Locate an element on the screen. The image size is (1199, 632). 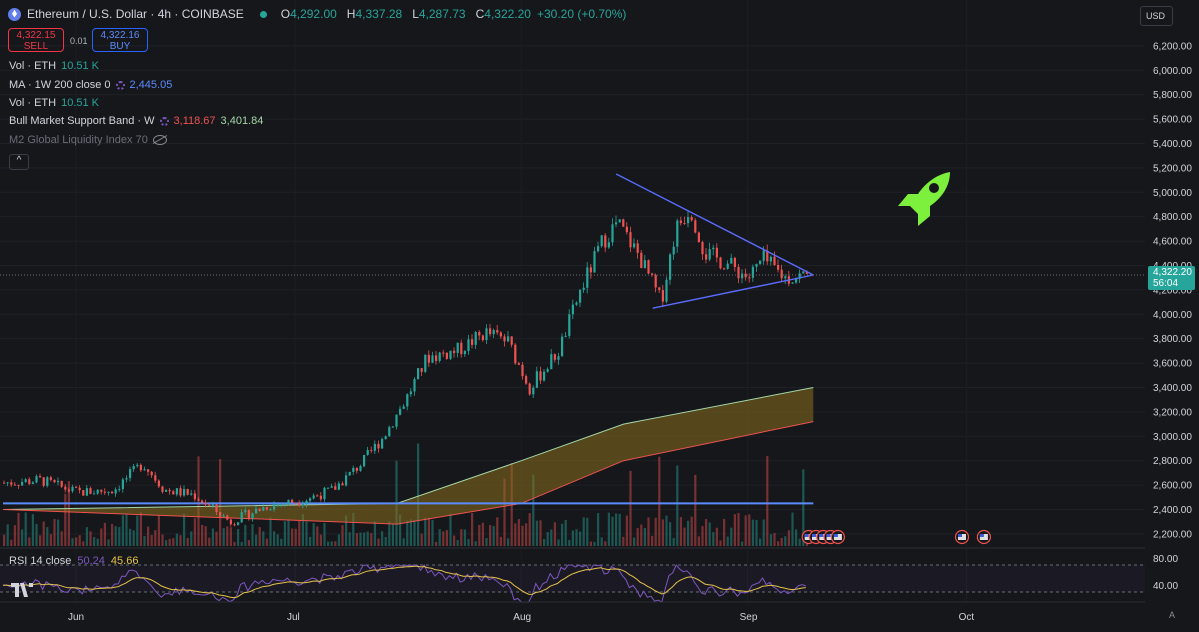
indicator-vol-1: Vol · ETH 10.51 K is located at coordinates (54, 66).